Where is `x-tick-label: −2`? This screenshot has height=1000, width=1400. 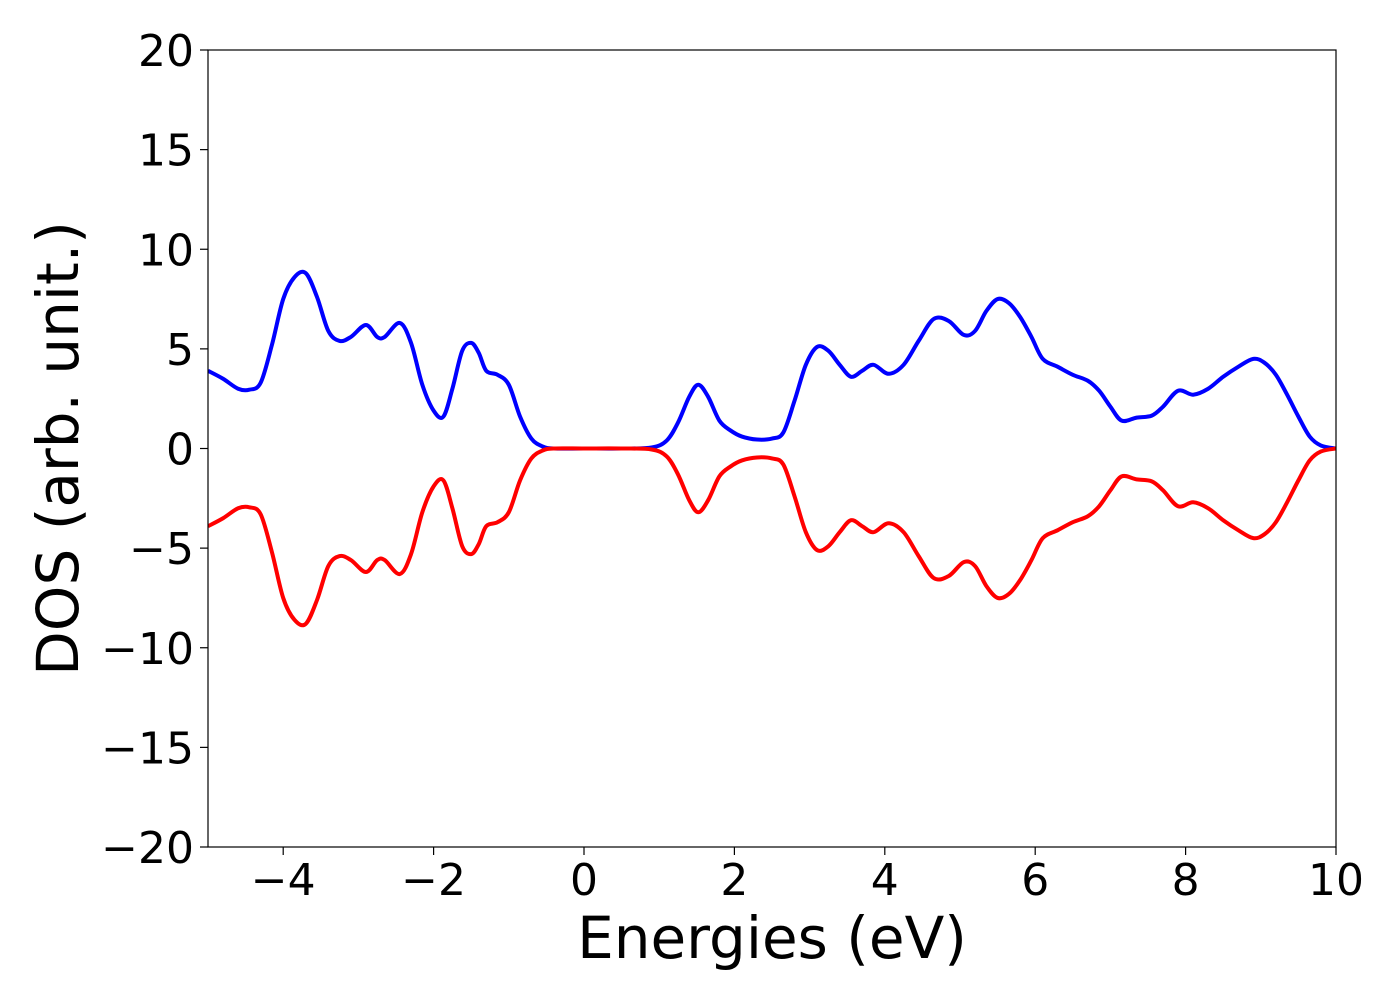
x-tick-label: −2 is located at coordinates (433, 880).